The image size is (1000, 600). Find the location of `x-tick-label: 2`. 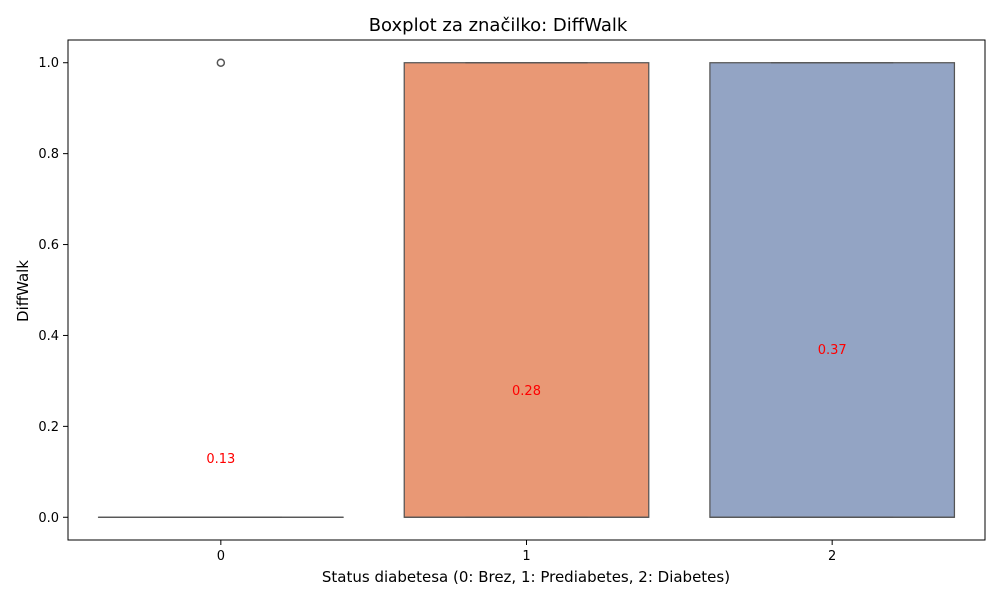

x-tick-label: 2 is located at coordinates (832, 556).